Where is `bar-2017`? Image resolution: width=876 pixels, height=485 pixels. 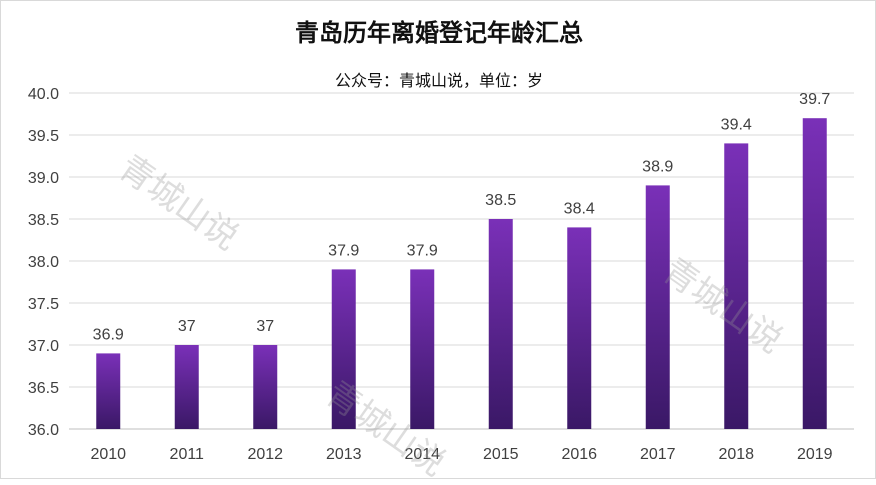
bar-2017 is located at coordinates (657, 307).